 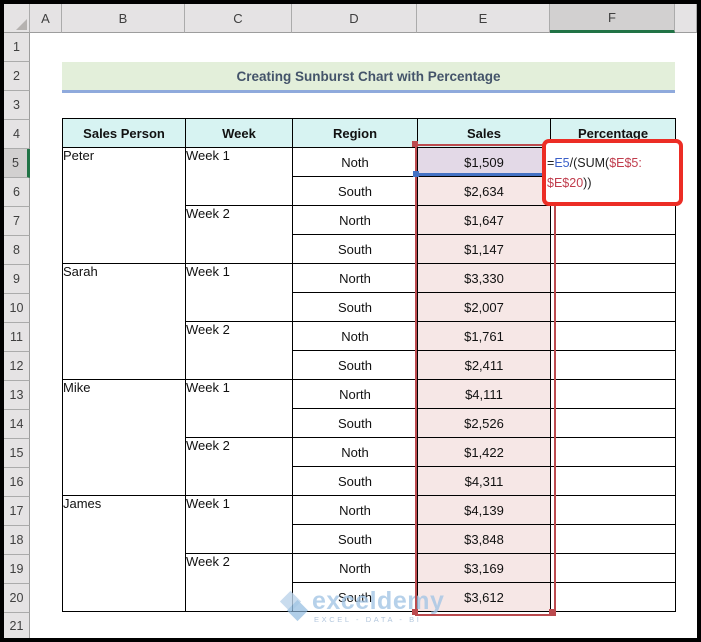 What do you see at coordinates (484, 162) in the screenshot?
I see `sales-cell: $1,509` at bounding box center [484, 162].